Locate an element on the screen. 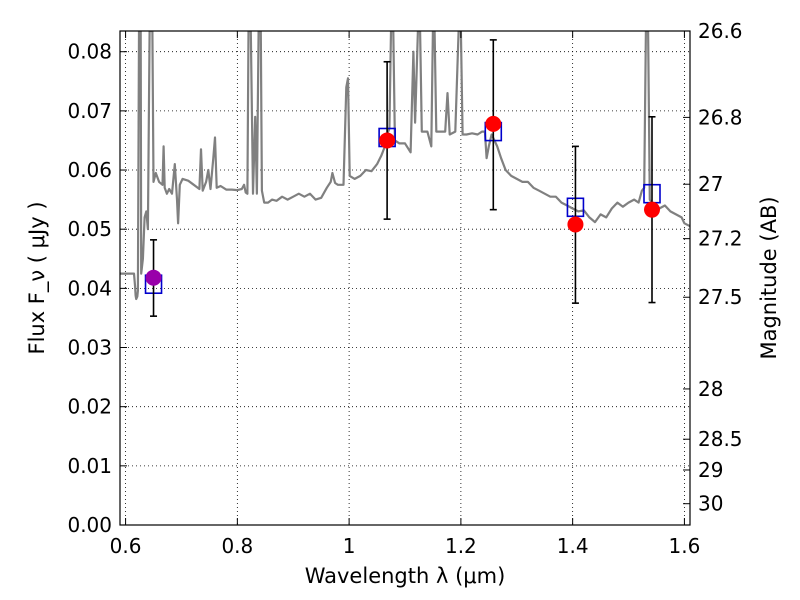 Image resolution: width=800 pixels, height=600 pixels. y-tick-label: 0.06 is located at coordinates (89, 170).